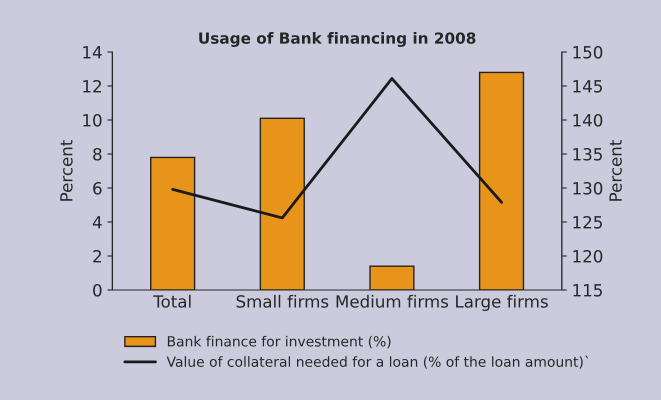  What do you see at coordinates (92, 120) in the screenshot?
I see `y-tick-label: 10` at bounding box center [92, 120].